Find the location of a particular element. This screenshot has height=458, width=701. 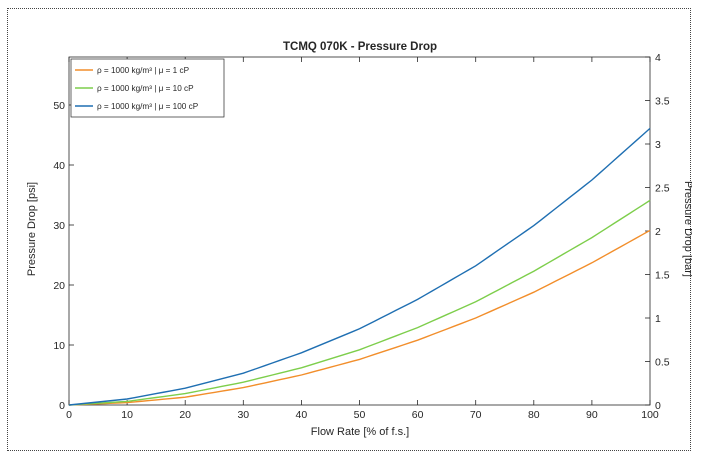

y2-tick-label: 1 is located at coordinates (658, 319).